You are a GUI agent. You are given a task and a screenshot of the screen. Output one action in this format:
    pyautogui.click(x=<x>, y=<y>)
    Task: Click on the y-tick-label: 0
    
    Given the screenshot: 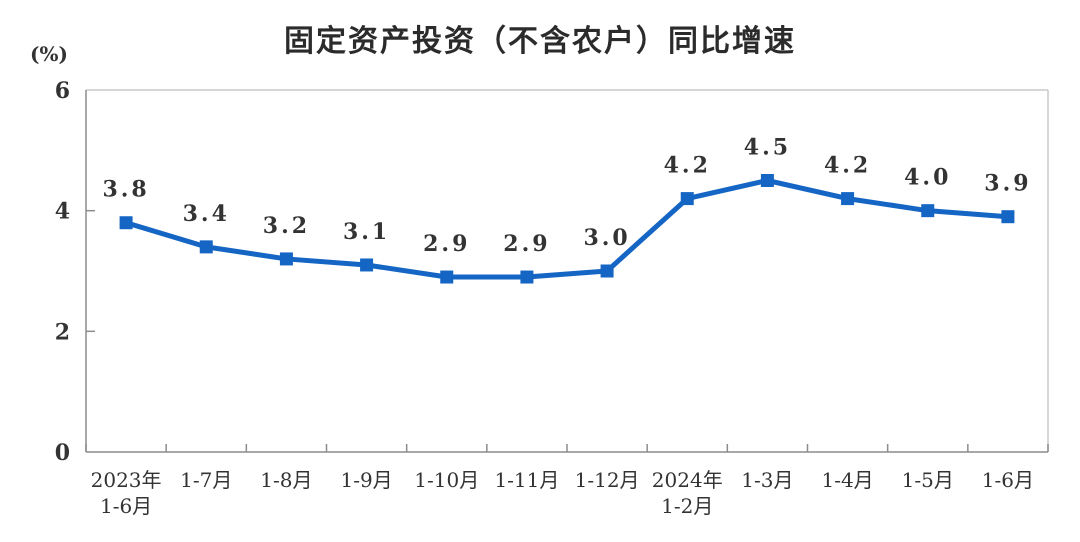 What is the action you would take?
    pyautogui.click(x=62, y=453)
    